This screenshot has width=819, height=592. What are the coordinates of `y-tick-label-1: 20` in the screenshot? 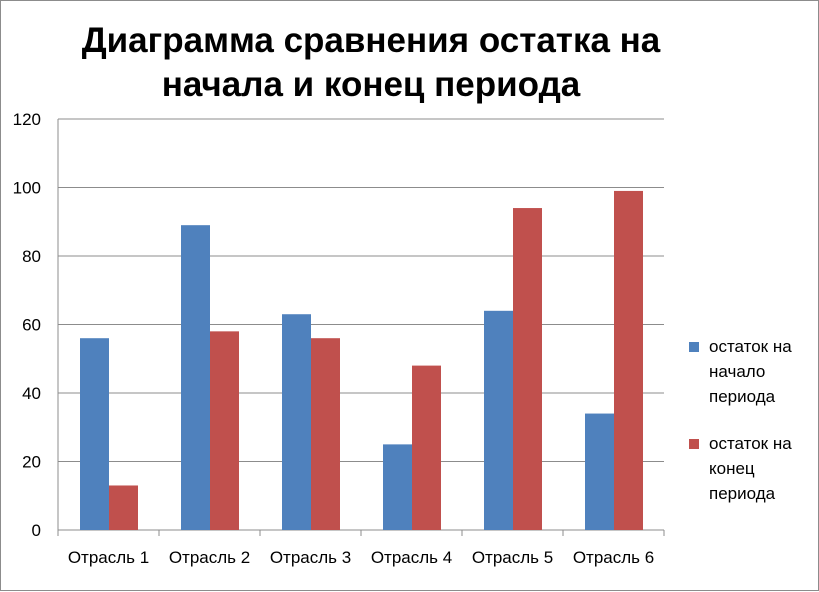 It's located at (31, 462).